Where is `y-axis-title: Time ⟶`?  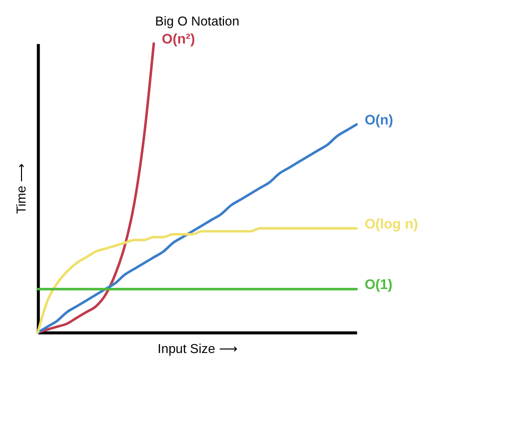
y-axis-title: Time ⟶ is located at coordinates (20, 188).